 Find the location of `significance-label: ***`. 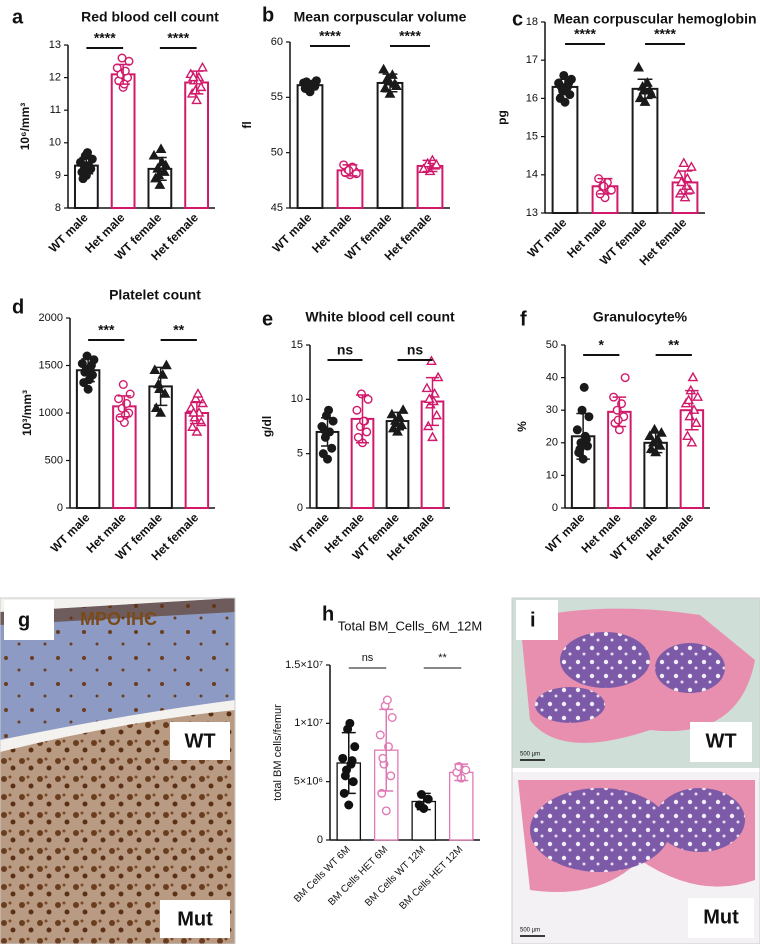

significance-label: *** is located at coordinates (106, 330).